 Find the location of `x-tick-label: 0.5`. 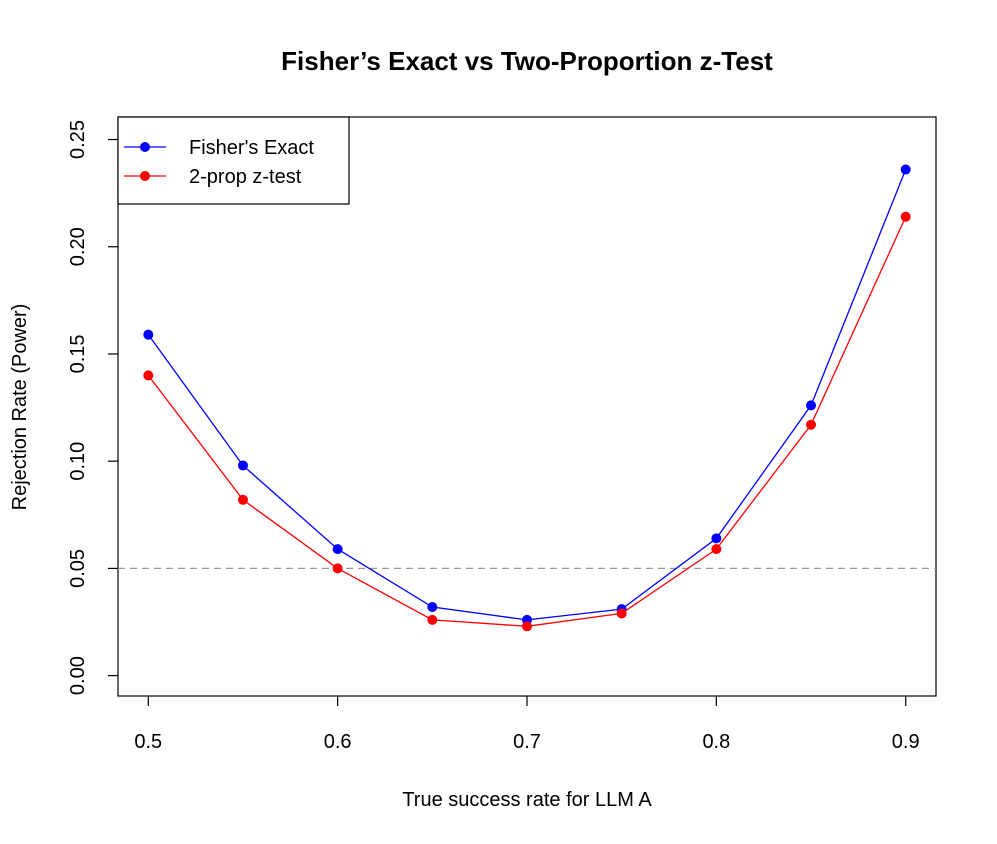

x-tick-label: 0.5 is located at coordinates (148, 742).